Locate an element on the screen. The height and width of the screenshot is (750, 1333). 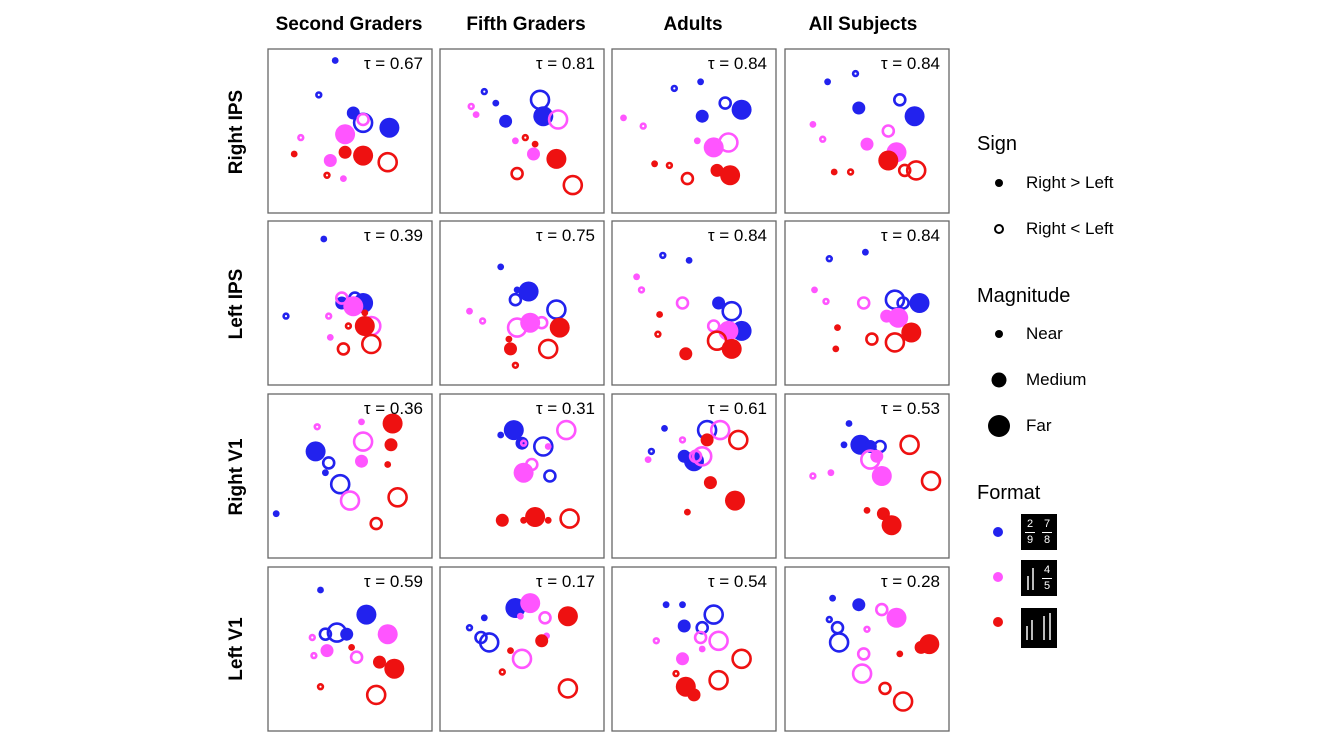
panel-left-ips-all-subjects: τ = 0.84 is located at coordinates (867, 303).